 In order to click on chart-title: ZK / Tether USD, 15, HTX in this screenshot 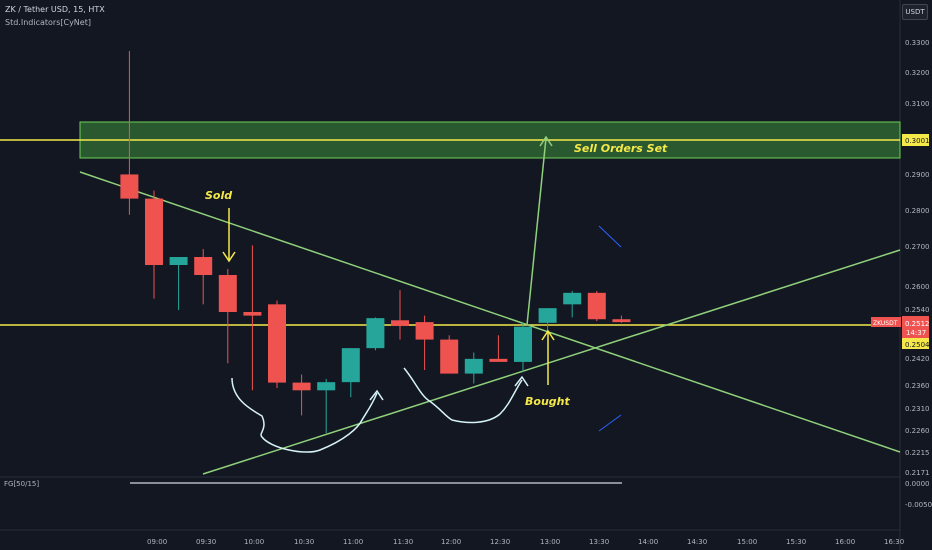, I will do `click(55, 9)`.